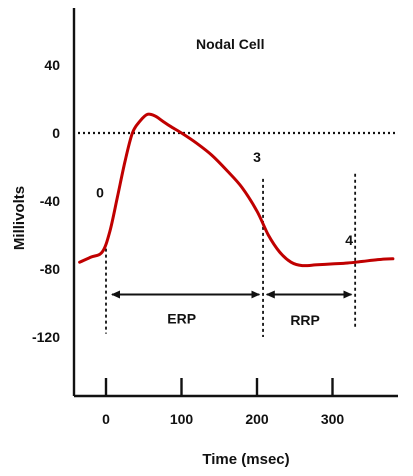  What do you see at coordinates (52, 65) in the screenshot?
I see `y-tick-label: 40` at bounding box center [52, 65].